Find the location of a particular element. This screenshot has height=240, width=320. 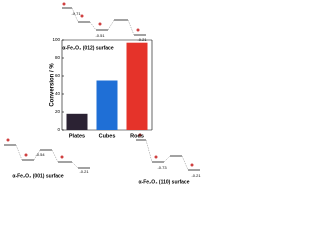

energy-diagram-left is located at coordinates (47, 153).